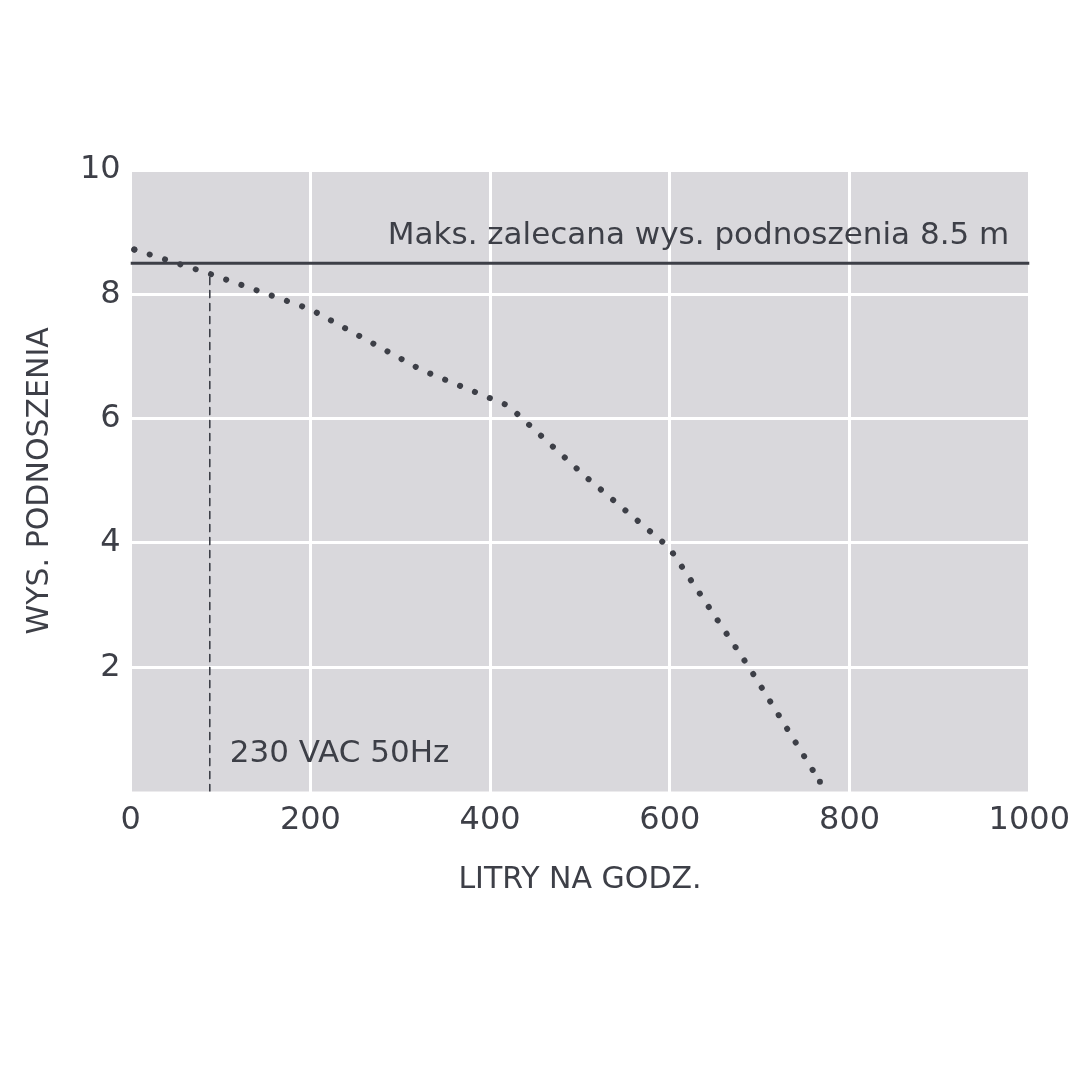 This screenshot has width=1080, height=1080. Describe the element at coordinates (1029, 818) in the screenshot. I see `x-tick-label: 1000` at that location.